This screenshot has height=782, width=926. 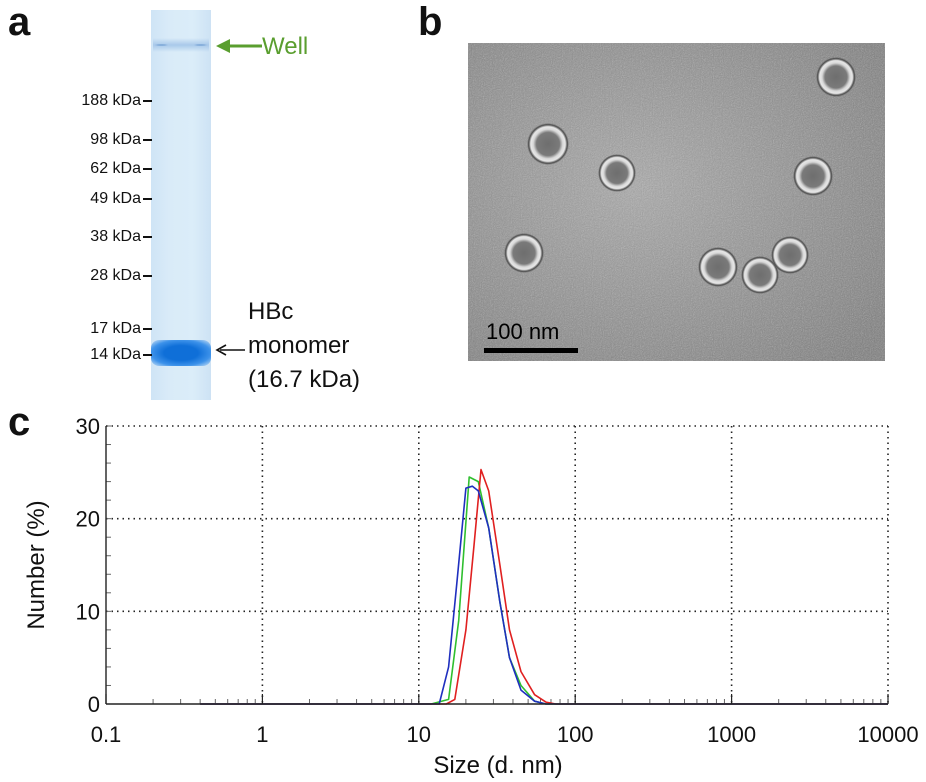 I want to click on x-tick-label: 1000, so click(x=731, y=734).